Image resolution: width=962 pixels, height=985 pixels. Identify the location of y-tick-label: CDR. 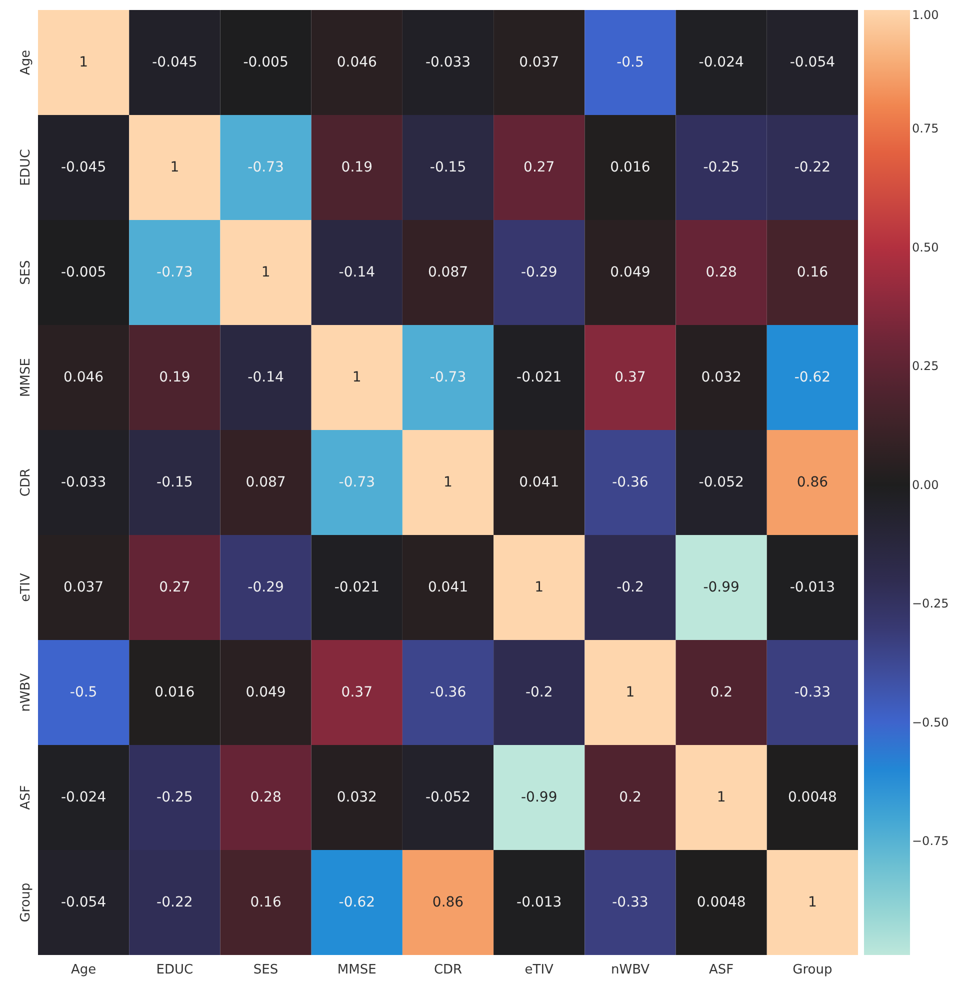
(26, 482).